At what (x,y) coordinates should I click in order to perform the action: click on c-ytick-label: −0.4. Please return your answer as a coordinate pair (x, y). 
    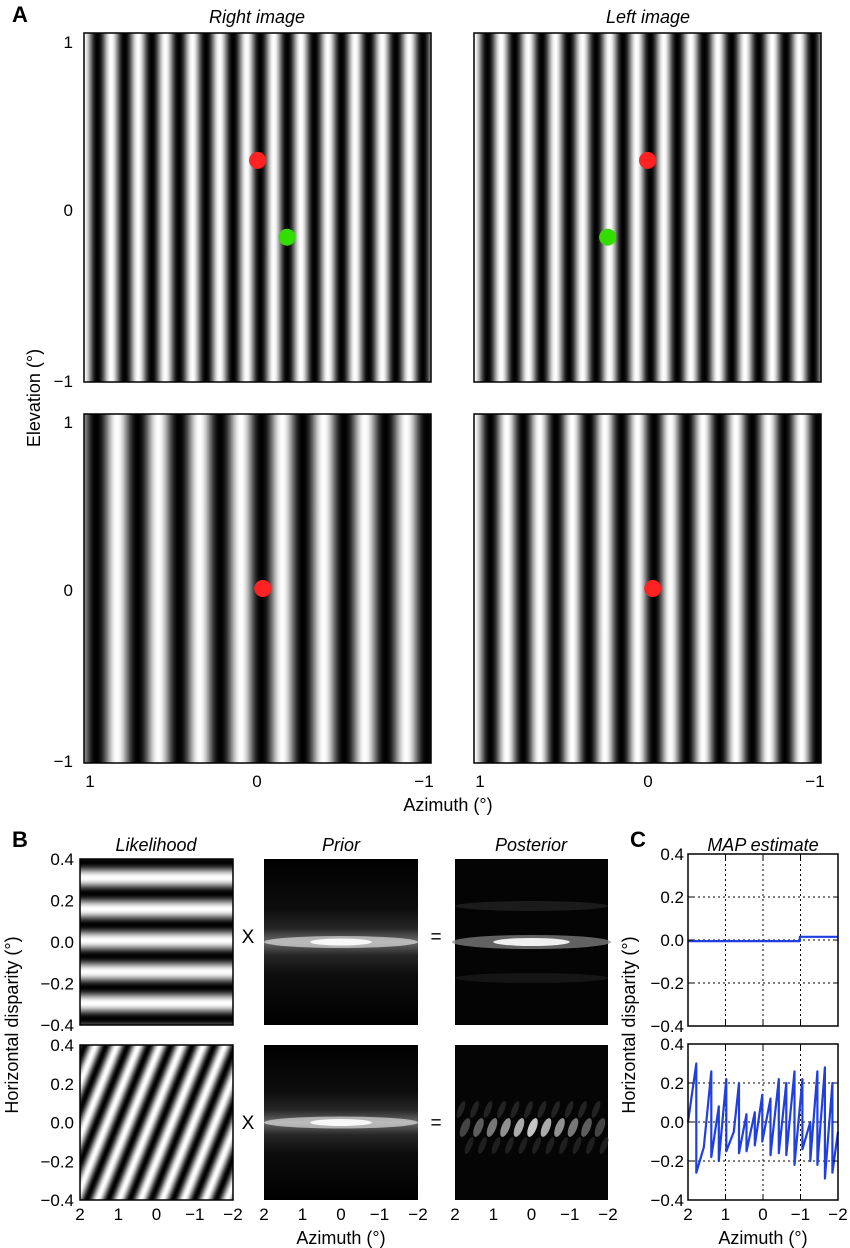
    Looking at the image, I should click on (667, 1026).